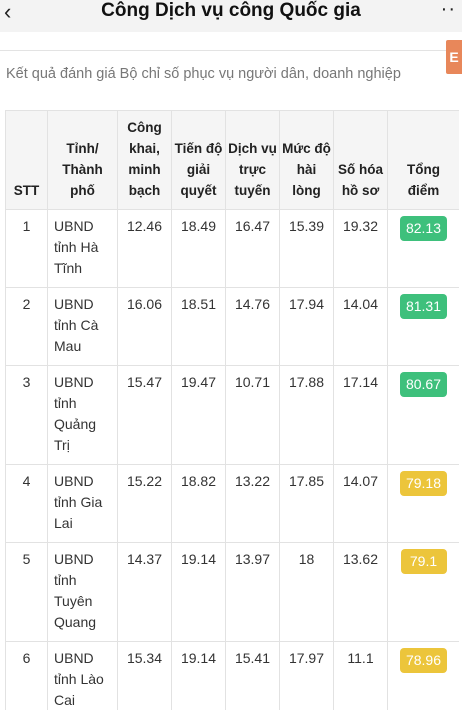 This screenshot has height=712, width=462. What do you see at coordinates (360, 248) in the screenshot?
I see `row-so-hoa: 19.32` at bounding box center [360, 248].